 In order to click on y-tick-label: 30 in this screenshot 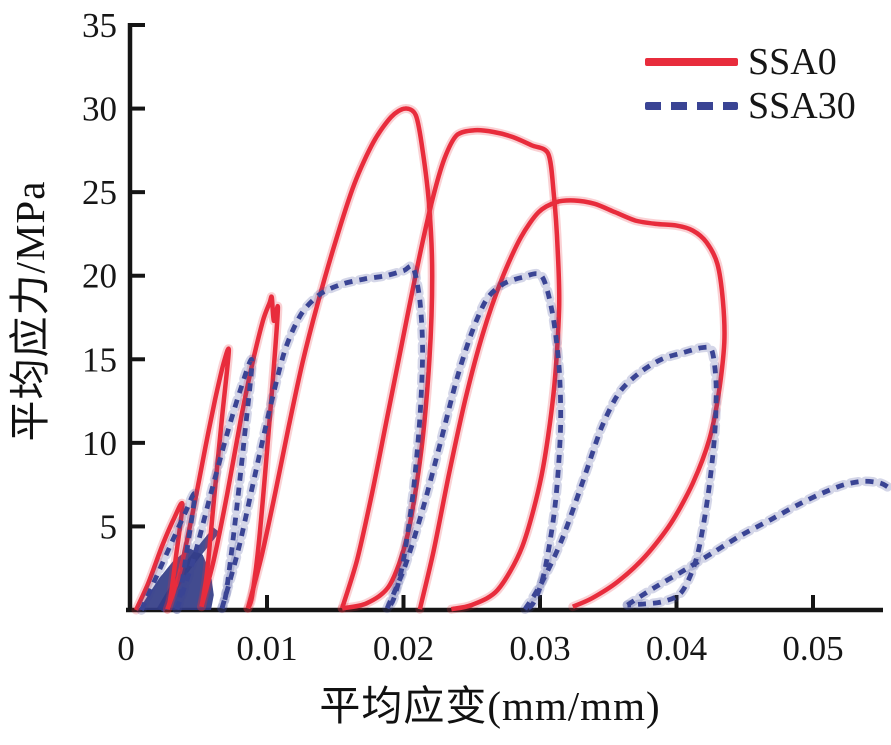, I will do `click(99, 109)`.